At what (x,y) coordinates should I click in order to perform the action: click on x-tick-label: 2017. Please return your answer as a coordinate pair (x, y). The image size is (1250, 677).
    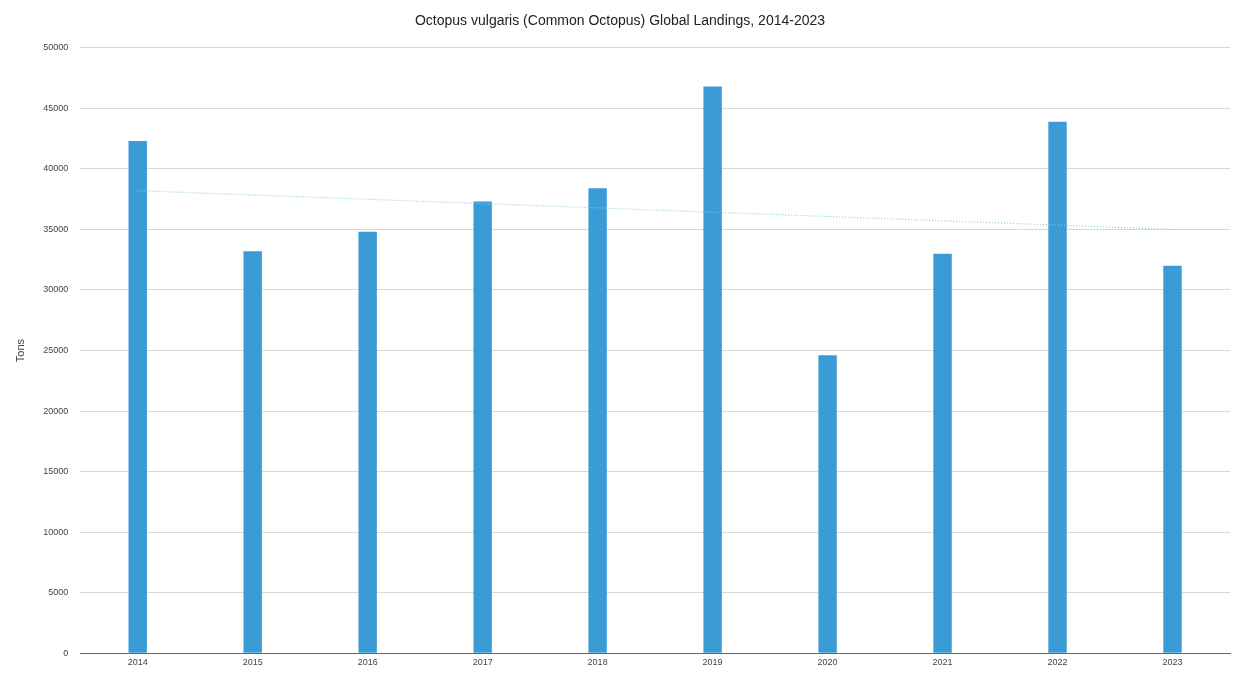
    Looking at the image, I should click on (482, 662).